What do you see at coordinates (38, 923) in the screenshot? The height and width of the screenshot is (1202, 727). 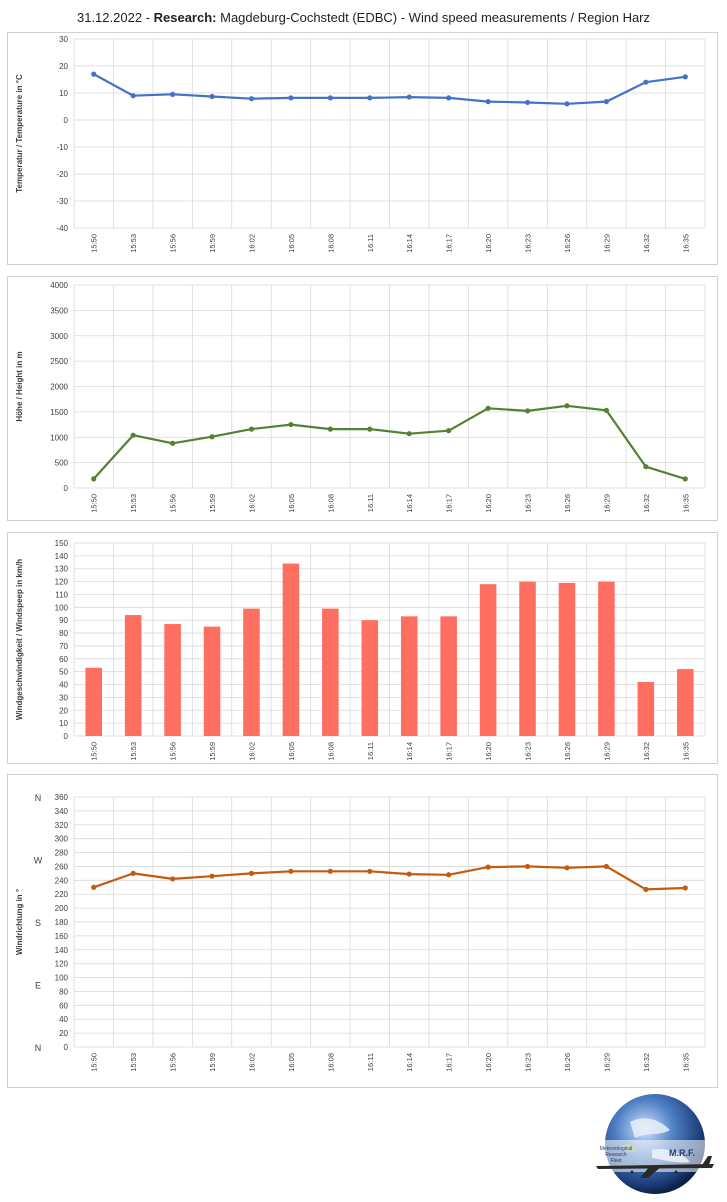 I see `compass-label: S` at bounding box center [38, 923].